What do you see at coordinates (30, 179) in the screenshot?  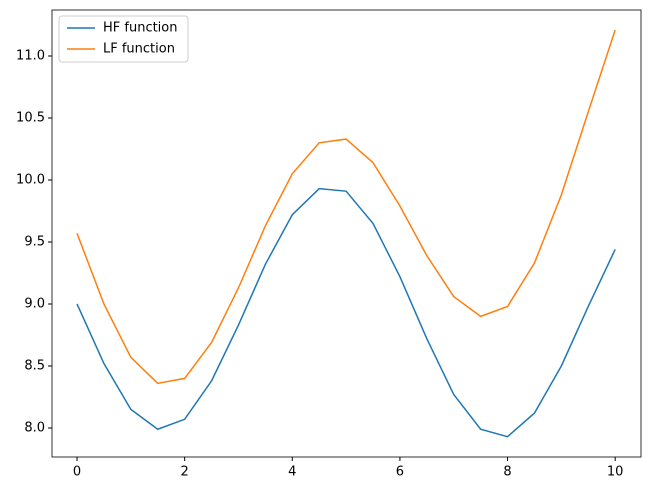 I see `y-tick-label: 10.0` at bounding box center [30, 179].